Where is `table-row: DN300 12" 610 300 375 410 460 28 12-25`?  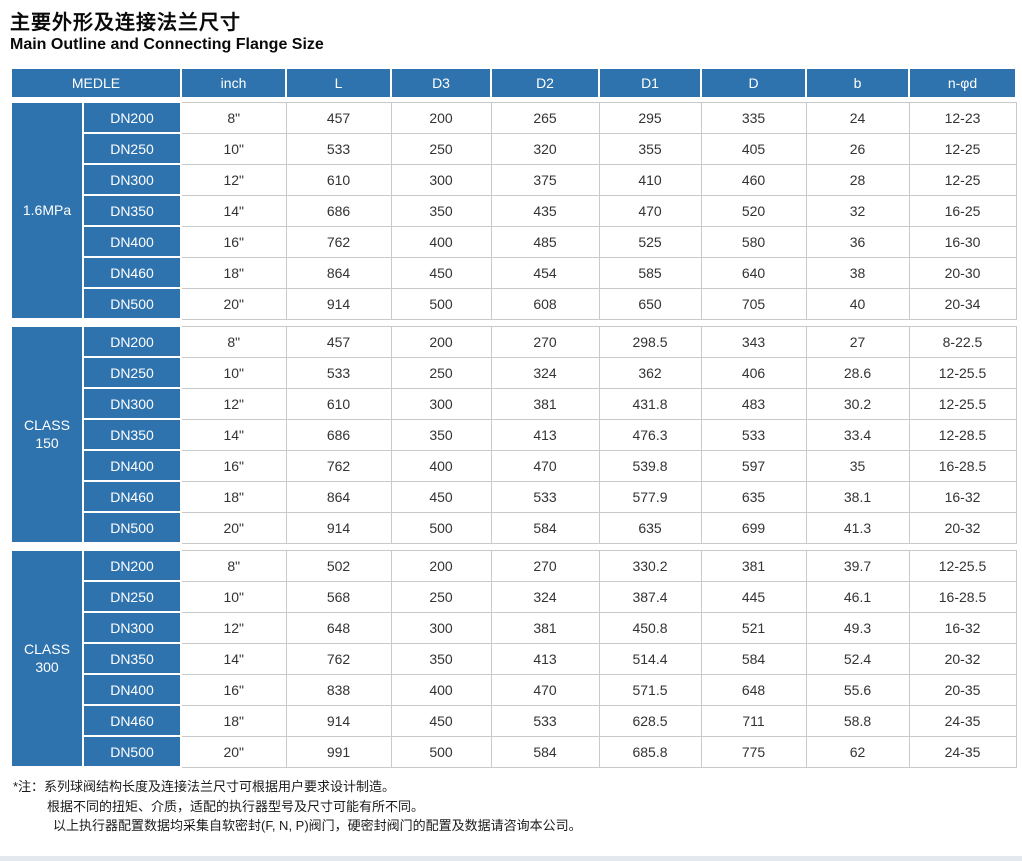 table-row: DN300 12" 610 300 375 410 460 28 12-25 is located at coordinates (514, 179).